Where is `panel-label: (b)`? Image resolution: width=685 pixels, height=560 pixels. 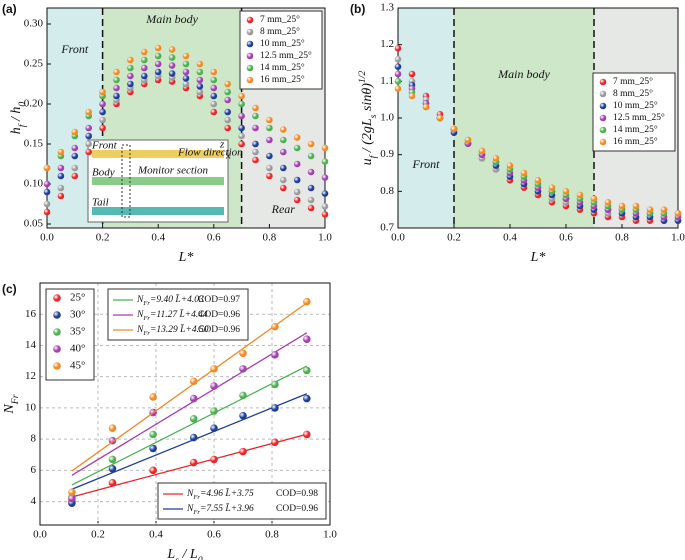 panel-label: (b) is located at coordinates (357, 9).